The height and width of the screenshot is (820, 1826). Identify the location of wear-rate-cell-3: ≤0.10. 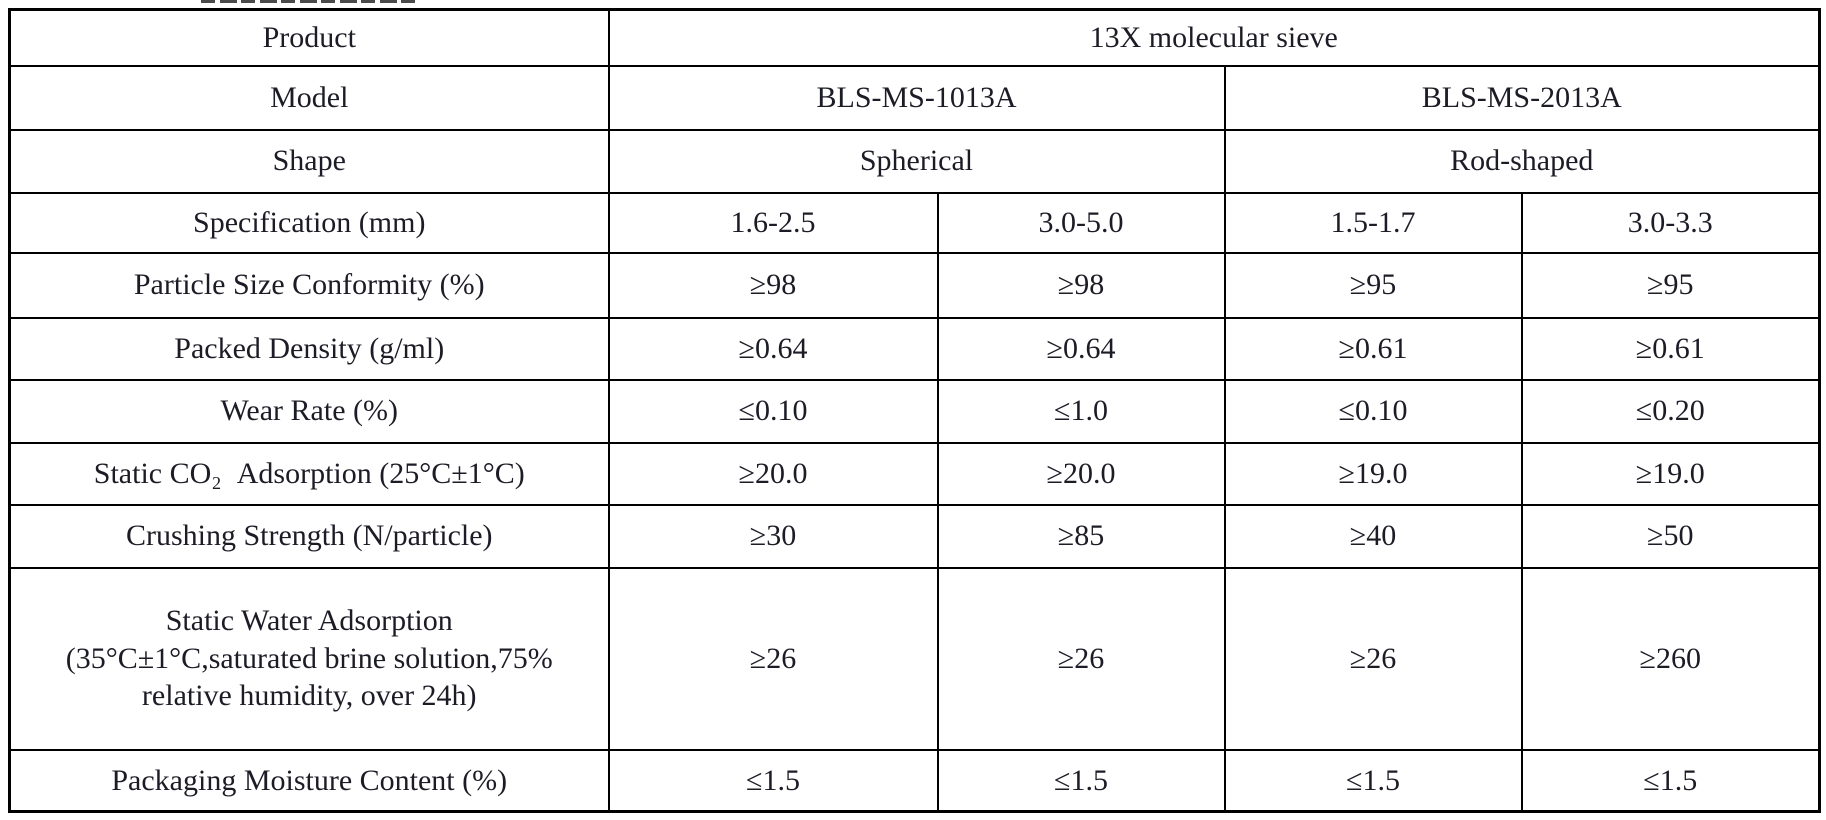
(1373, 411).